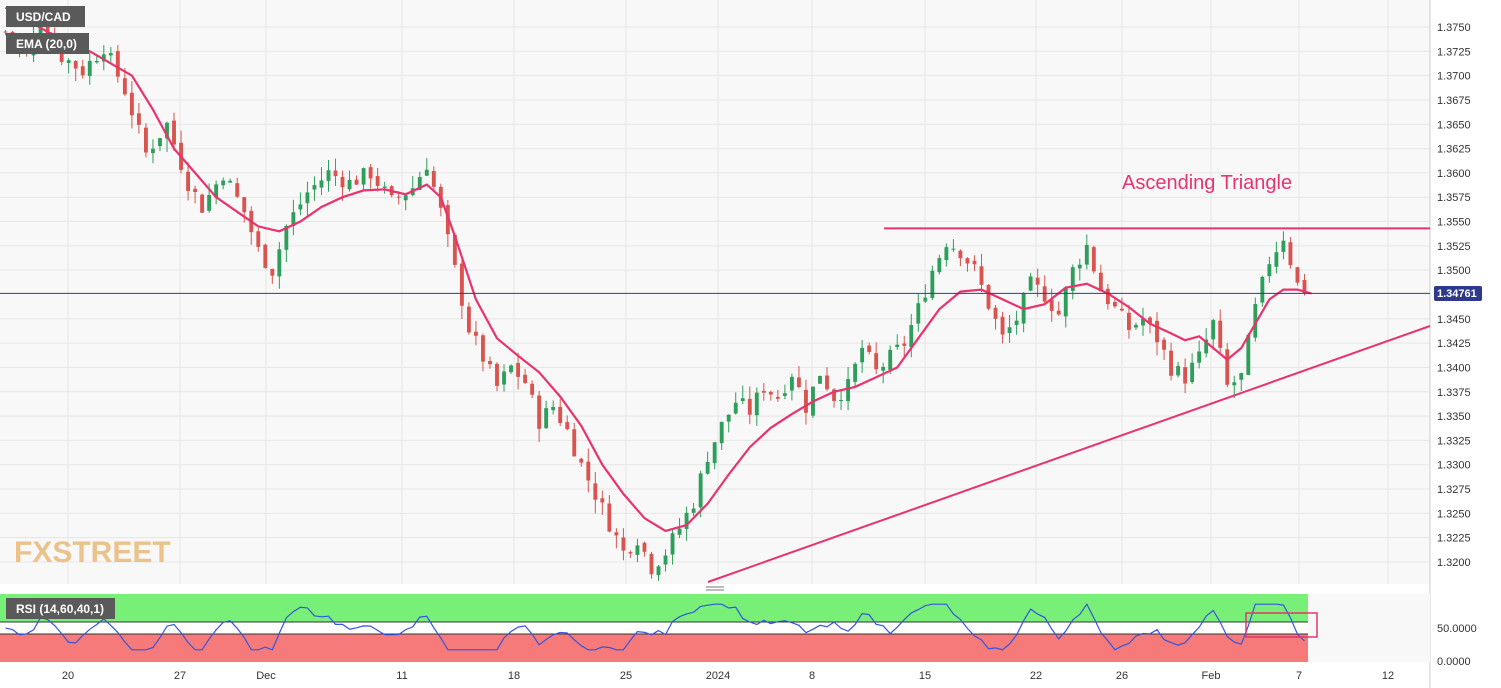  What do you see at coordinates (1299, 676) in the screenshot?
I see `date-tick-label: 7` at bounding box center [1299, 676].